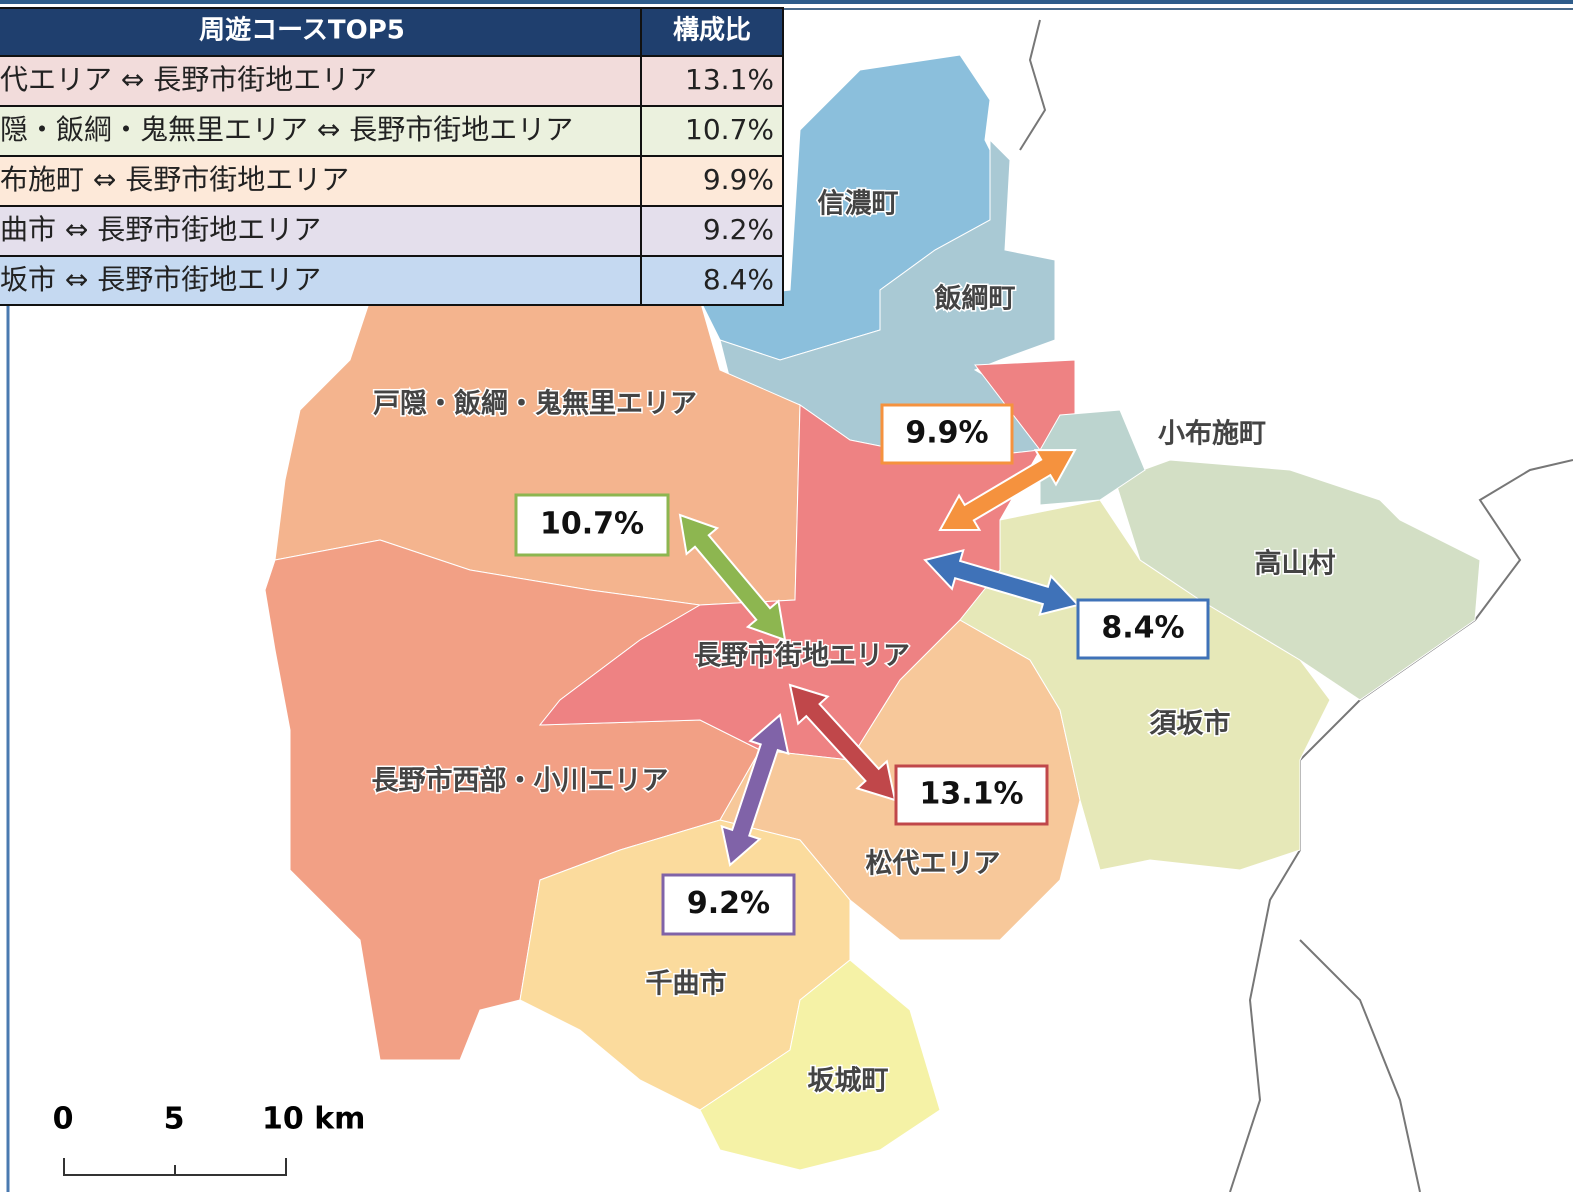 The height and width of the screenshot is (1196, 1573). Describe the element at coordinates (63, 1119) in the screenshot. I see `scale-label: 0` at that location.